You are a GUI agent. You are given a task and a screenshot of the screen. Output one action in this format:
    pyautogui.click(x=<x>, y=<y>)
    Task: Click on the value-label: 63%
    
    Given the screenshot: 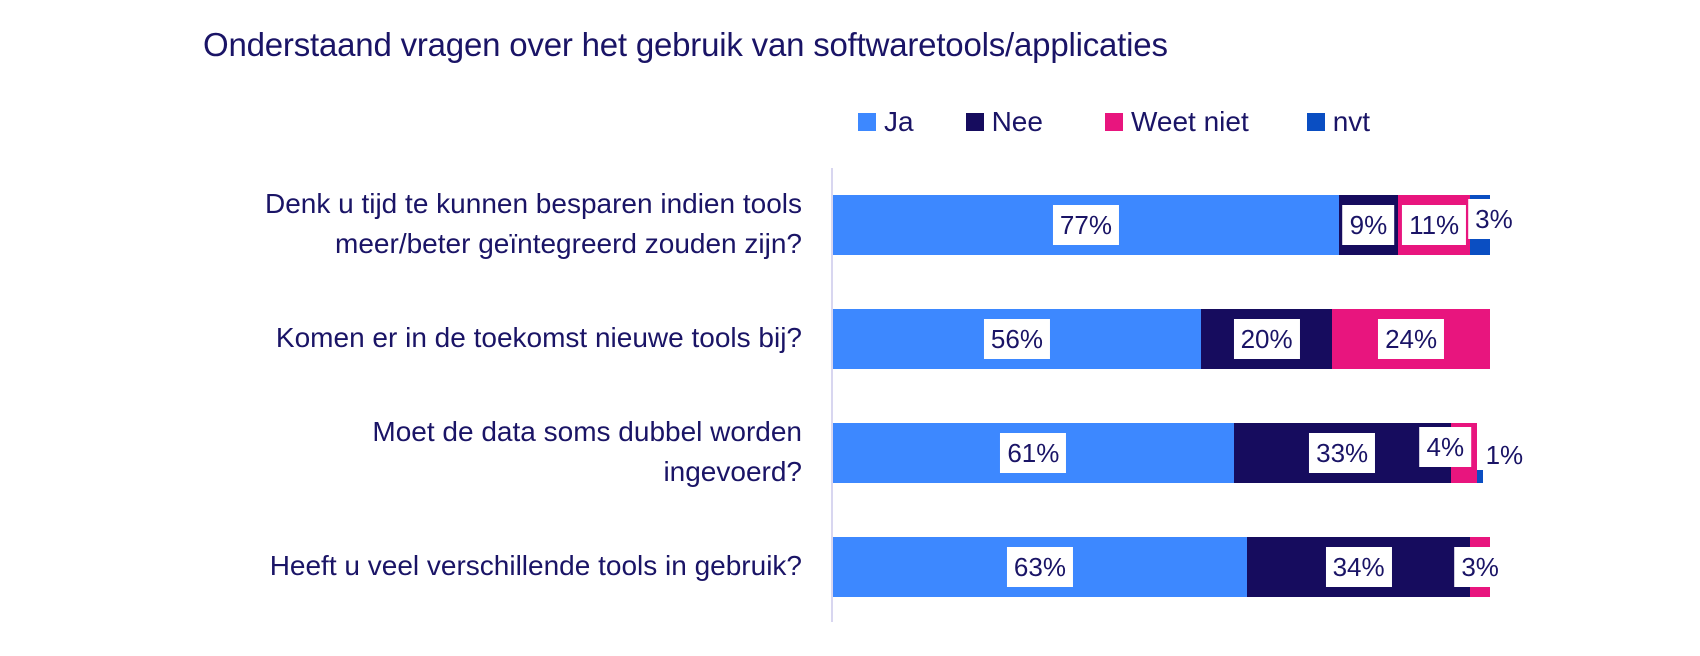 What is the action you would take?
    pyautogui.click(x=1039, y=567)
    